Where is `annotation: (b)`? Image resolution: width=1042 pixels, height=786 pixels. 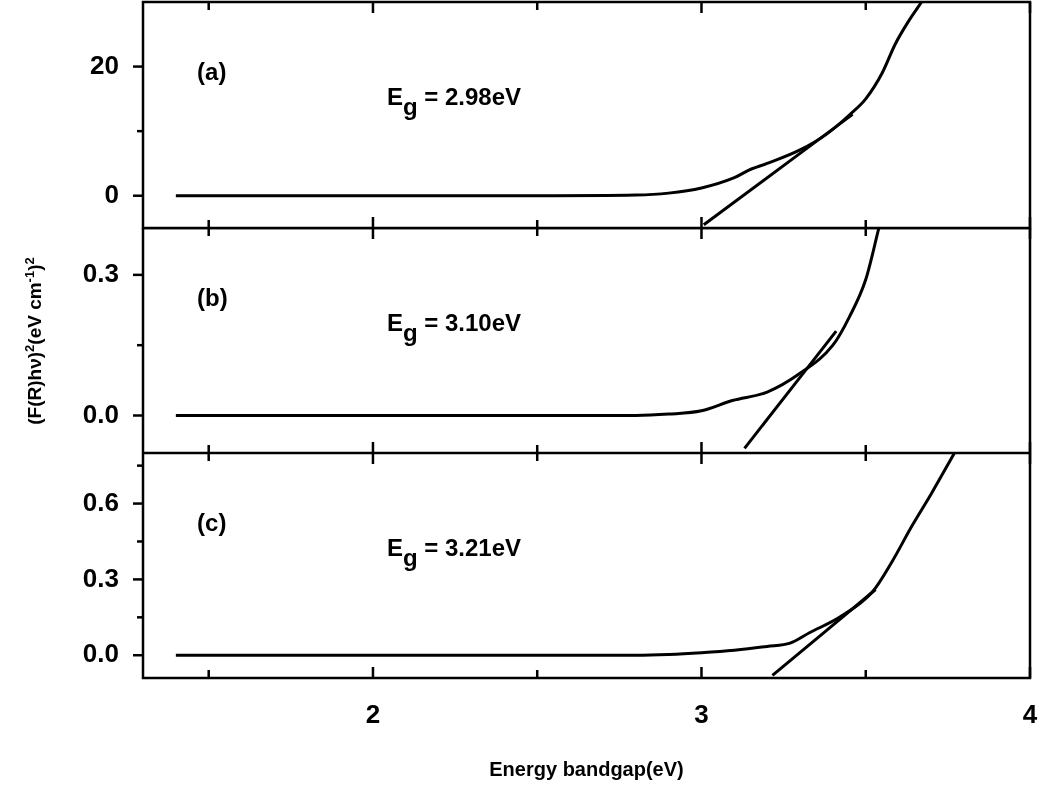
annotation: (b) is located at coordinates (212, 298).